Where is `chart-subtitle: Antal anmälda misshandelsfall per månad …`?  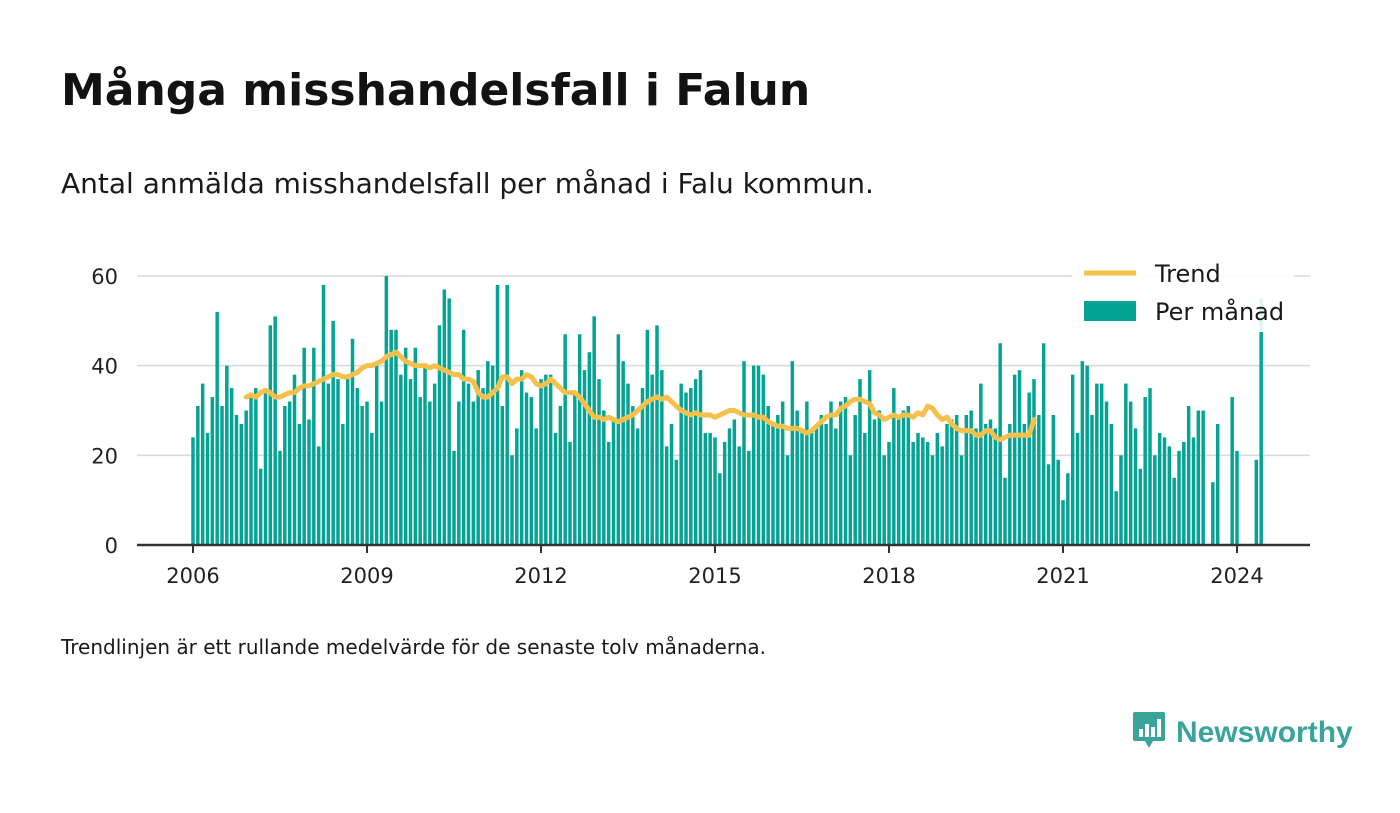 chart-subtitle: Antal anmälda misshandelsfall per månad … is located at coordinates (467, 183).